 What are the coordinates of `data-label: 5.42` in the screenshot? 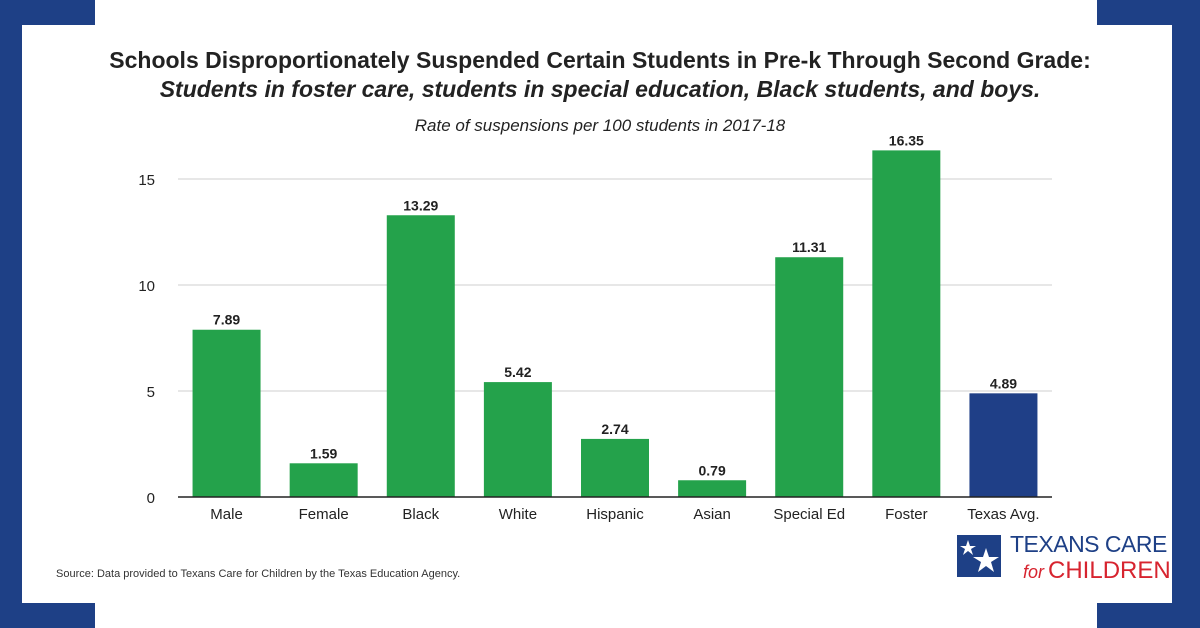 It's located at (517, 372).